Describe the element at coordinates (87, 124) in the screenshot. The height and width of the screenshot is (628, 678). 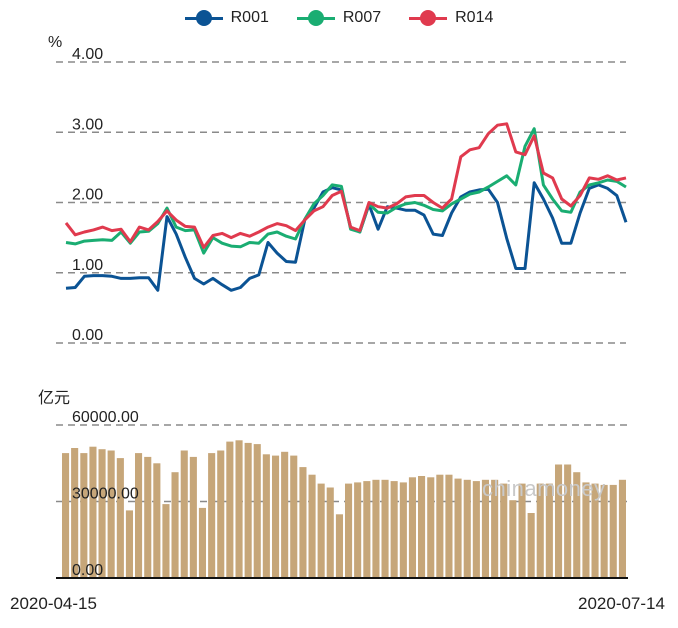
I see `line-y-tick-label: 3.00` at that location.